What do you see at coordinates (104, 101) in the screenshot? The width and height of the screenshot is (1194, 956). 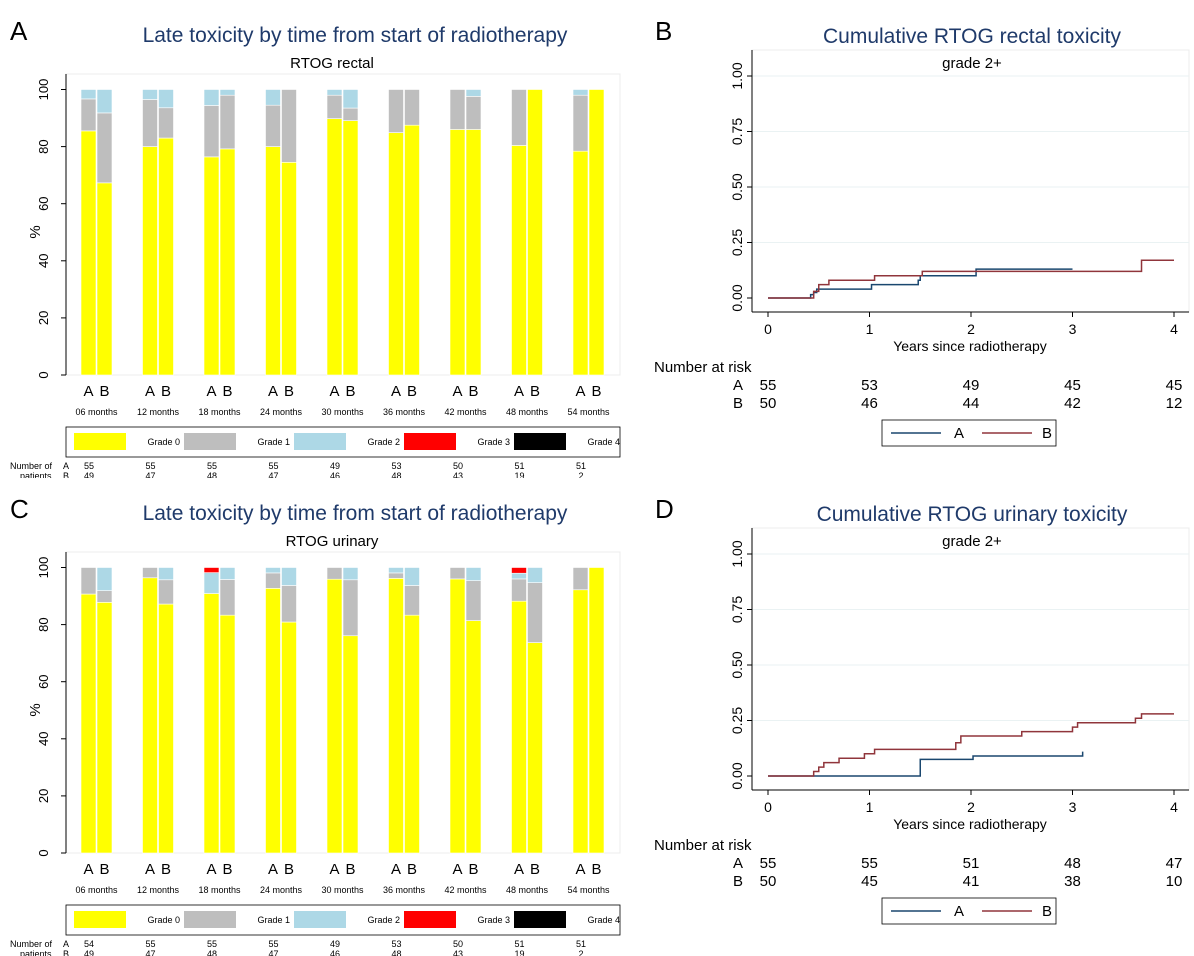 I see `rectal-bar-bar-b-1-grade2` at bounding box center [104, 101].